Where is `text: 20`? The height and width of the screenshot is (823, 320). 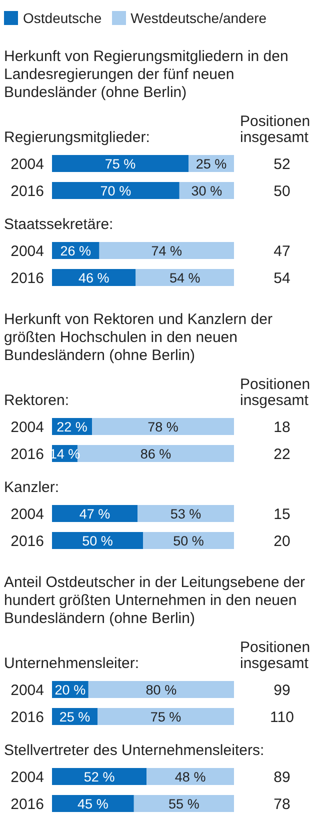
text: 20 is located at coordinates (282, 541).